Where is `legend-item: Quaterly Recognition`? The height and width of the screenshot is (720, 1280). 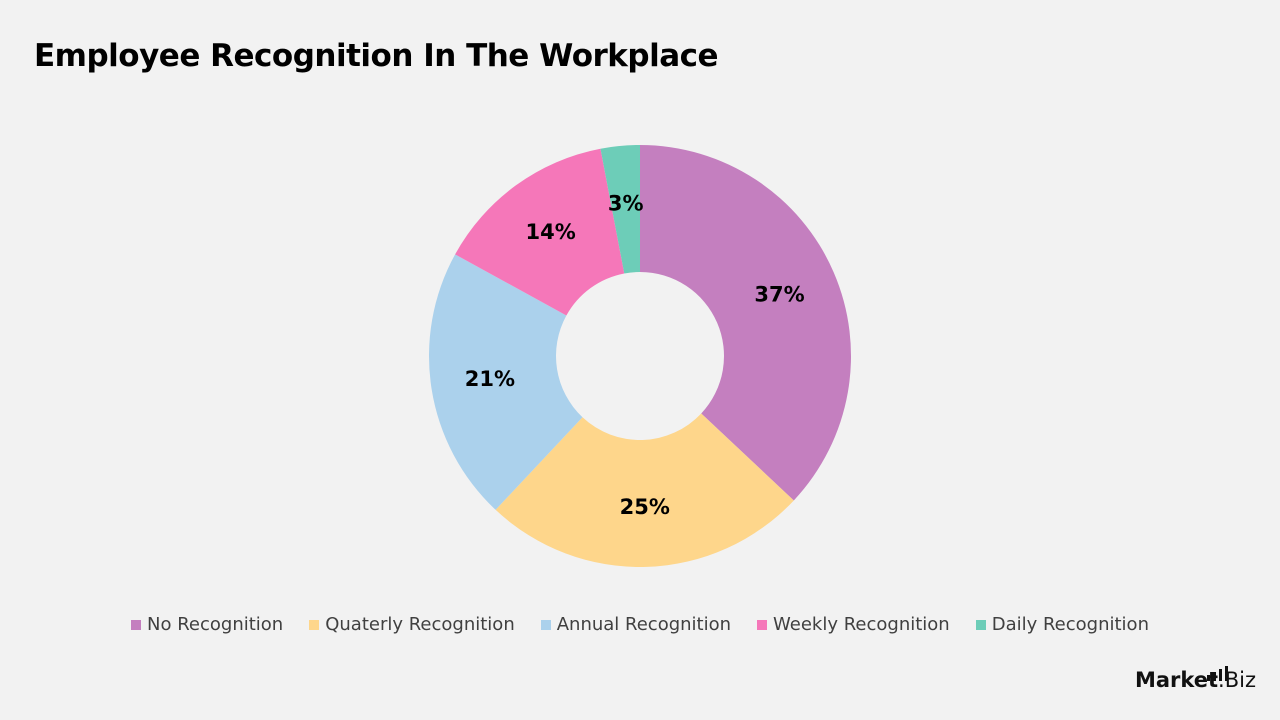
legend-item: Quaterly Recognition is located at coordinates (412, 624).